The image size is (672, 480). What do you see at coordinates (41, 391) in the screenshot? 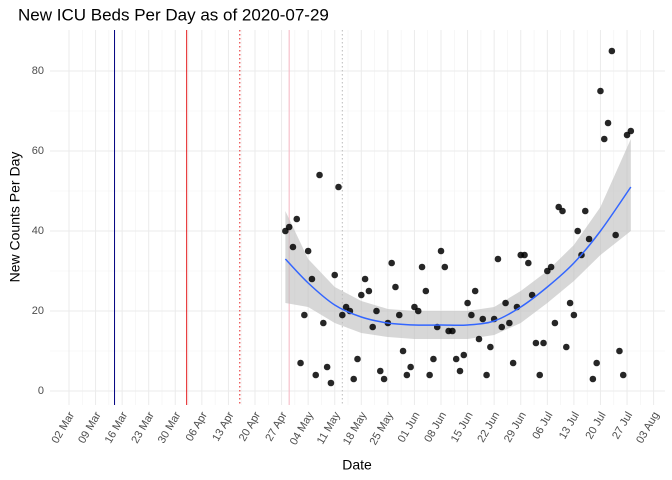
I see `y-tick-label: 0` at bounding box center [41, 391].